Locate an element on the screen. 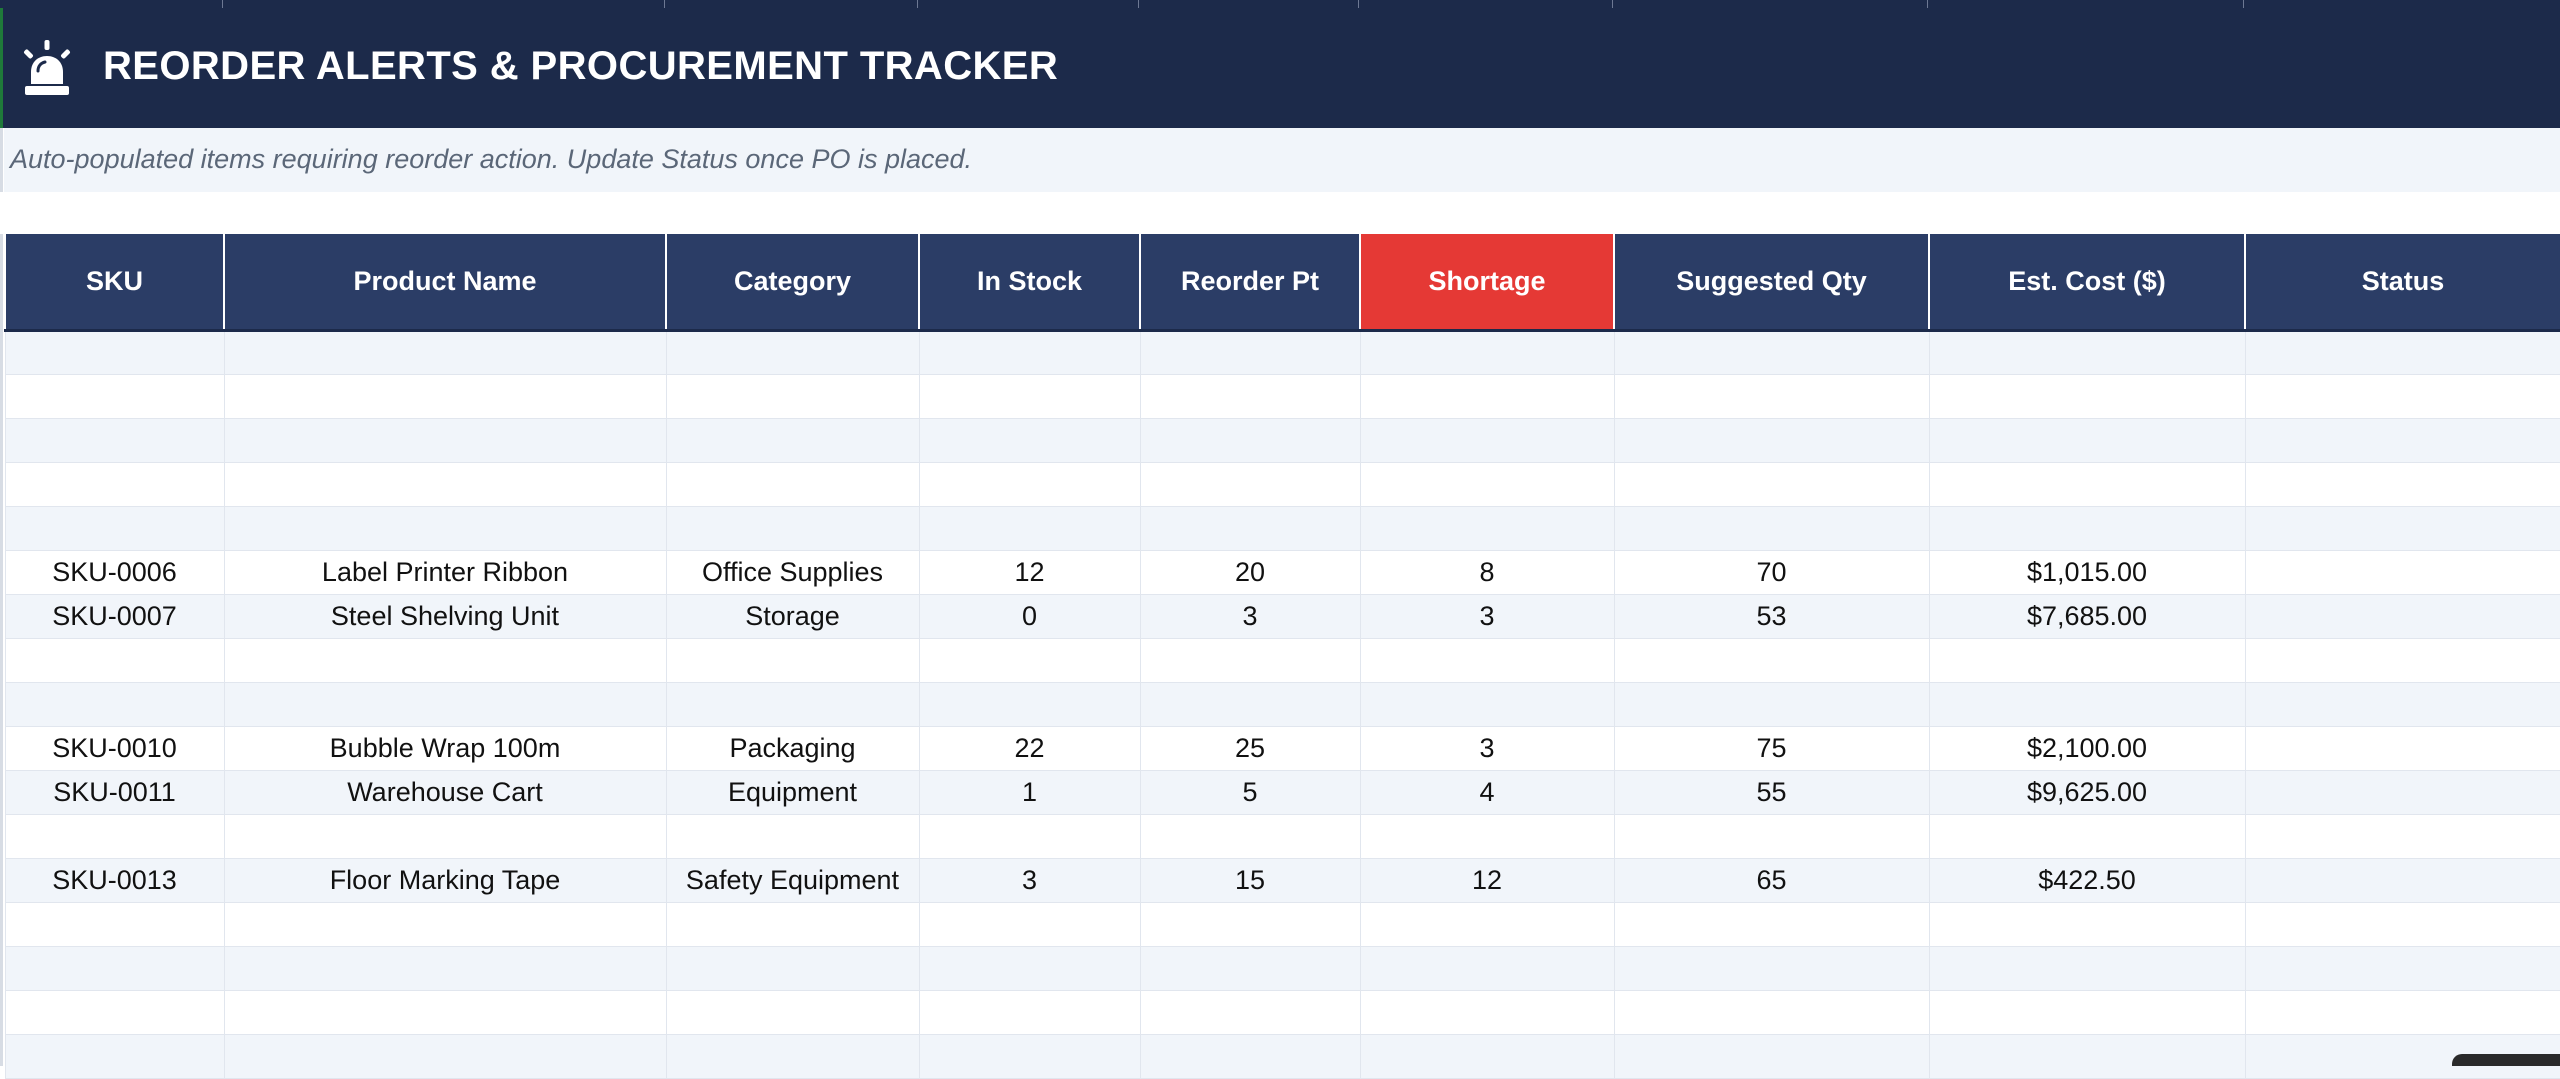  cell-suggested-qty: 55 is located at coordinates (1771, 792).